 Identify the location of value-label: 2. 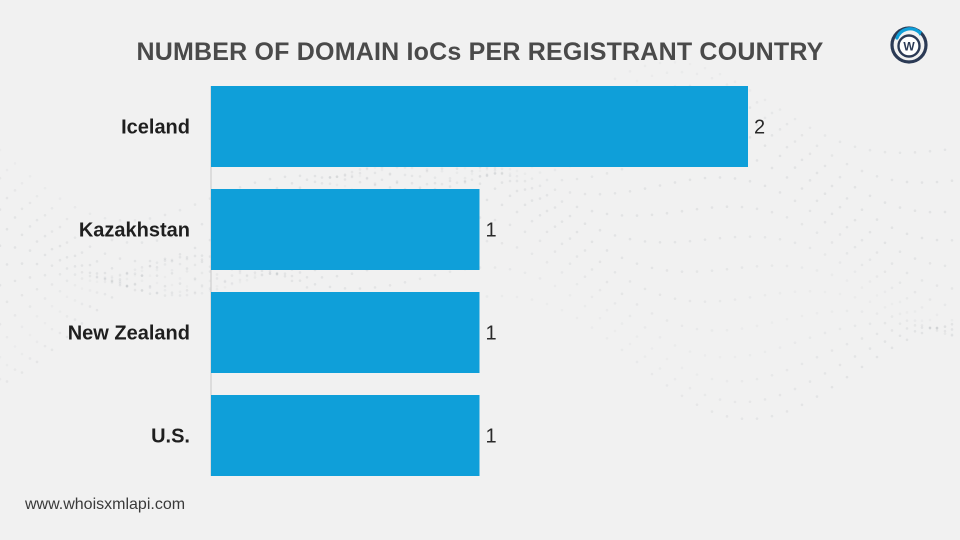
(759, 128).